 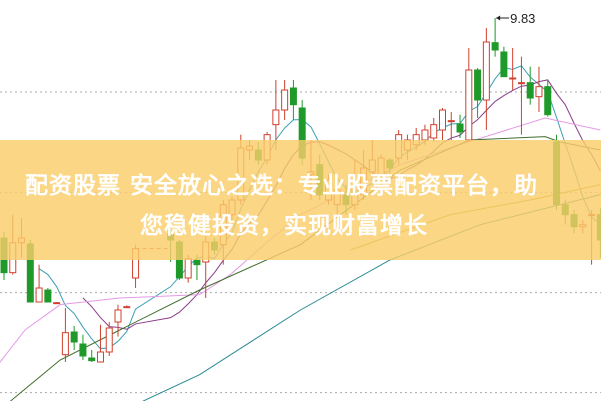 What do you see at coordinates (284, 226) in the screenshot?
I see `banner-line-2: 您稳健投资，实现财富增长` at bounding box center [284, 226].